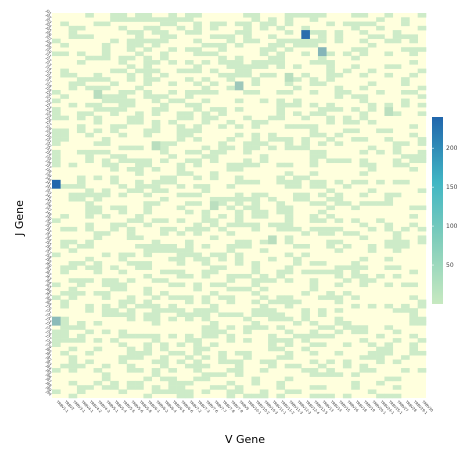 The width and height of the screenshot is (475, 452). What do you see at coordinates (49, 273) in the screenshot?
I see `y-tick-label: J62` at bounding box center [49, 273].